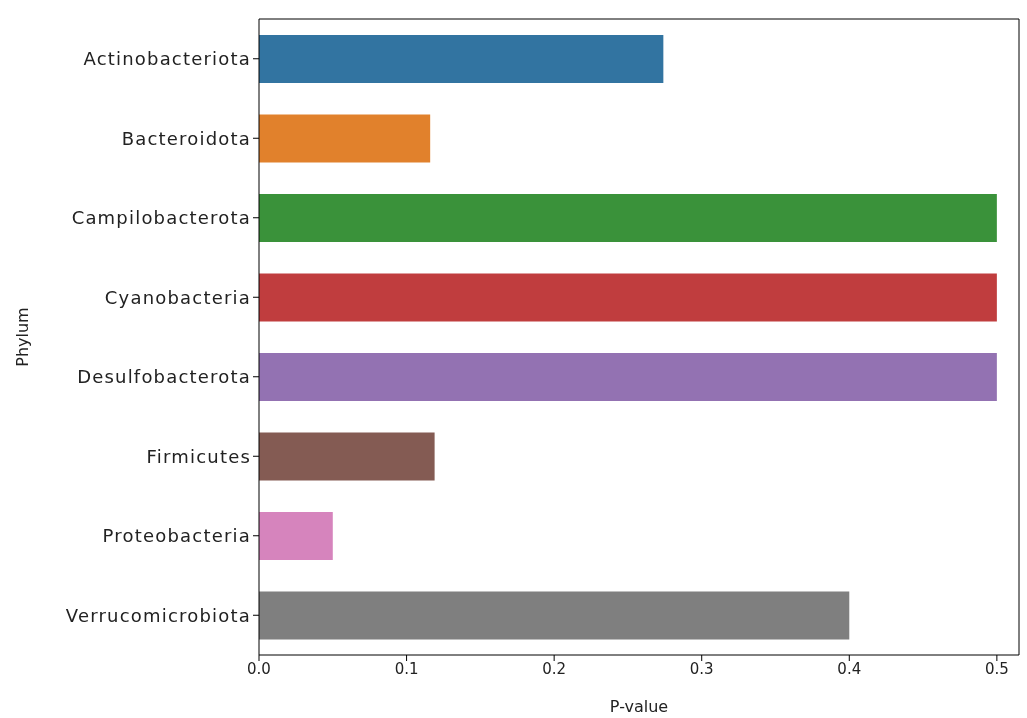  Describe the element at coordinates (554, 668) in the screenshot. I see `x-tick-label: 0.2` at that location.